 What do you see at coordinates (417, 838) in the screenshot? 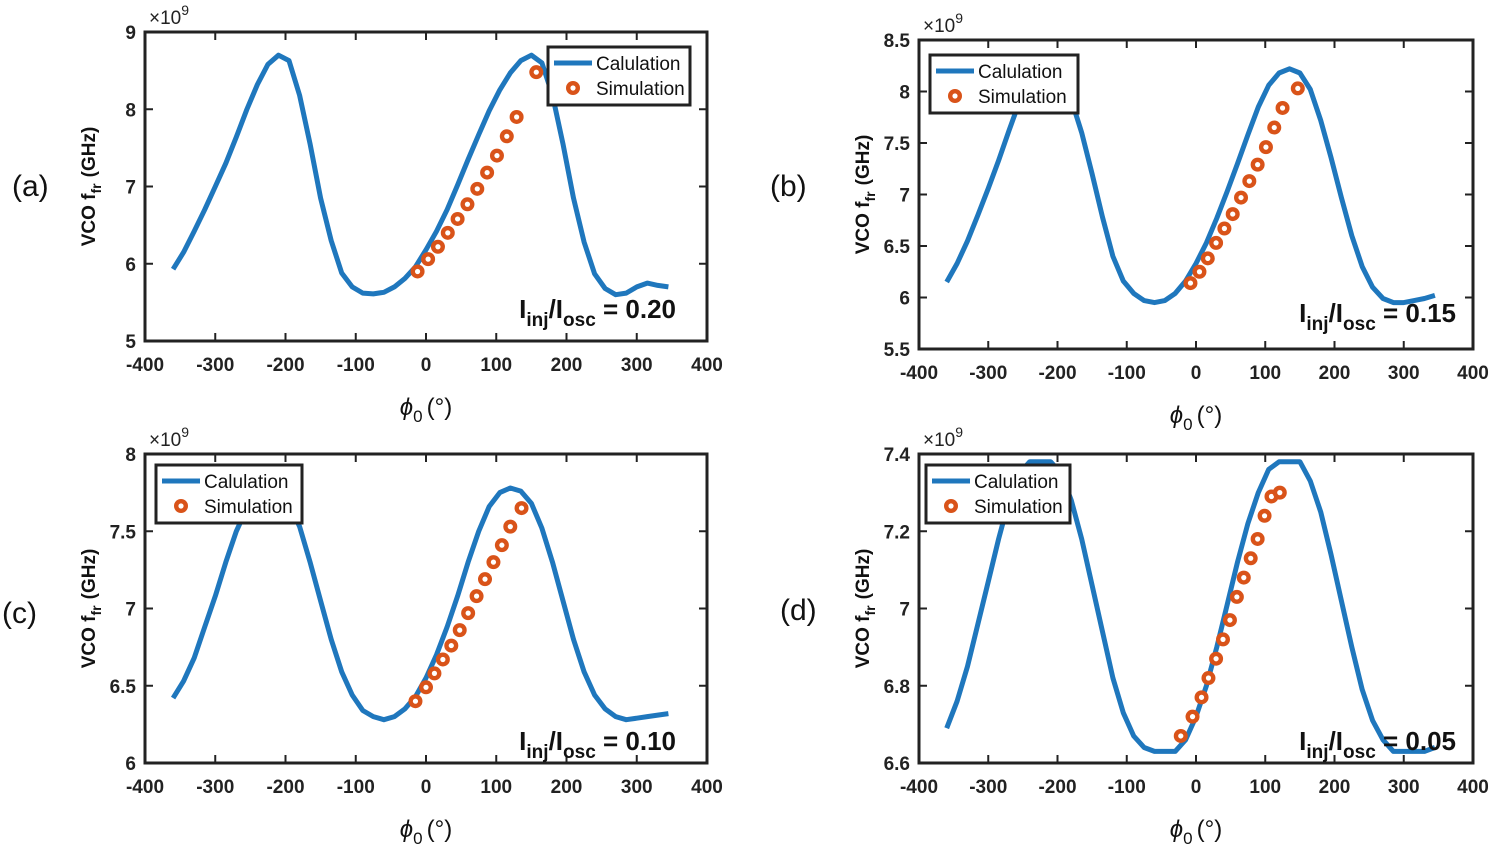
I see `chart3-xlabel-sub: 0` at bounding box center [417, 838].